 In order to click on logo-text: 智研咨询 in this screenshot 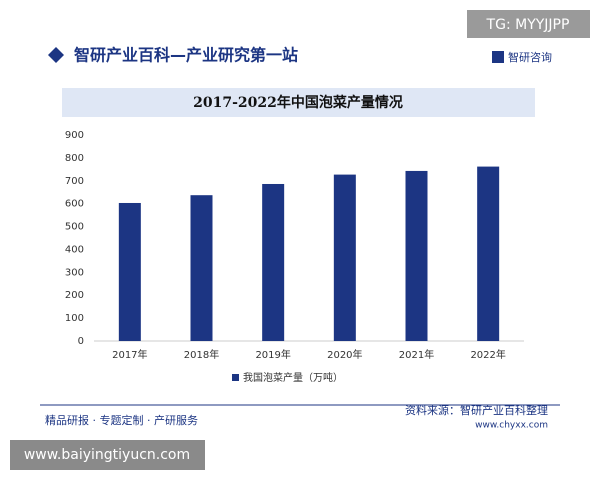, I will do `click(530, 57)`.